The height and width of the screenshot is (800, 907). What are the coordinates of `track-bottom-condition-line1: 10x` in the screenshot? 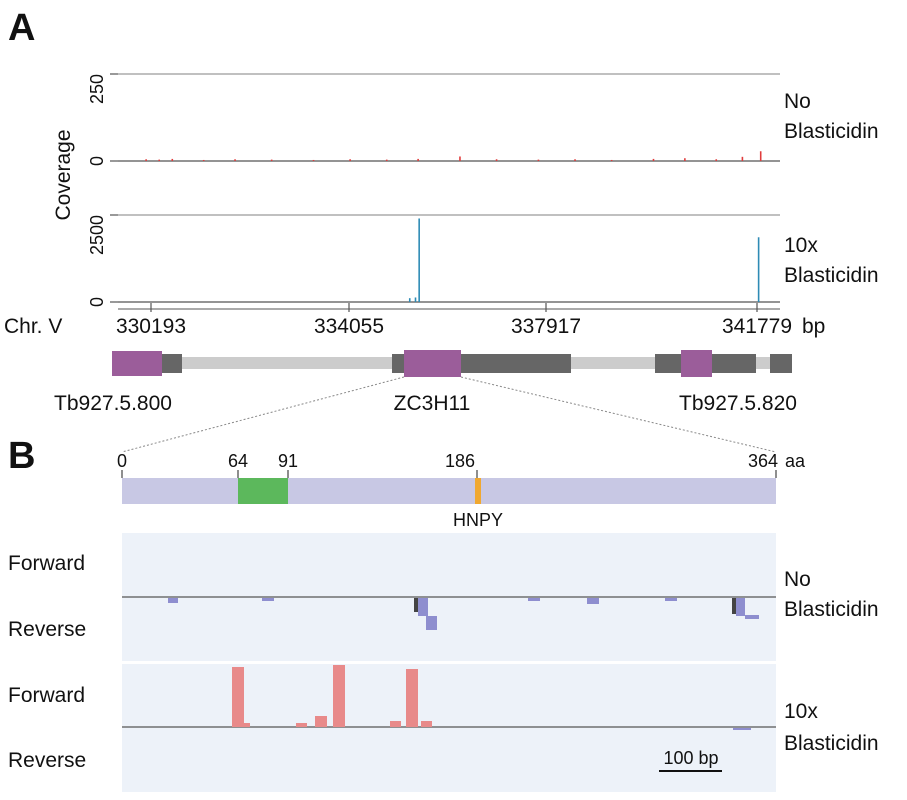 It's located at (801, 245).